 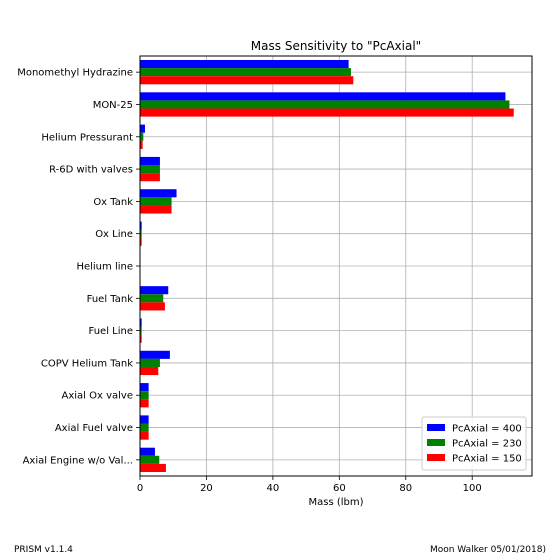 I want to click on bar-pcaxial-400-axial-engine-w-o-val, so click(x=147, y=451).